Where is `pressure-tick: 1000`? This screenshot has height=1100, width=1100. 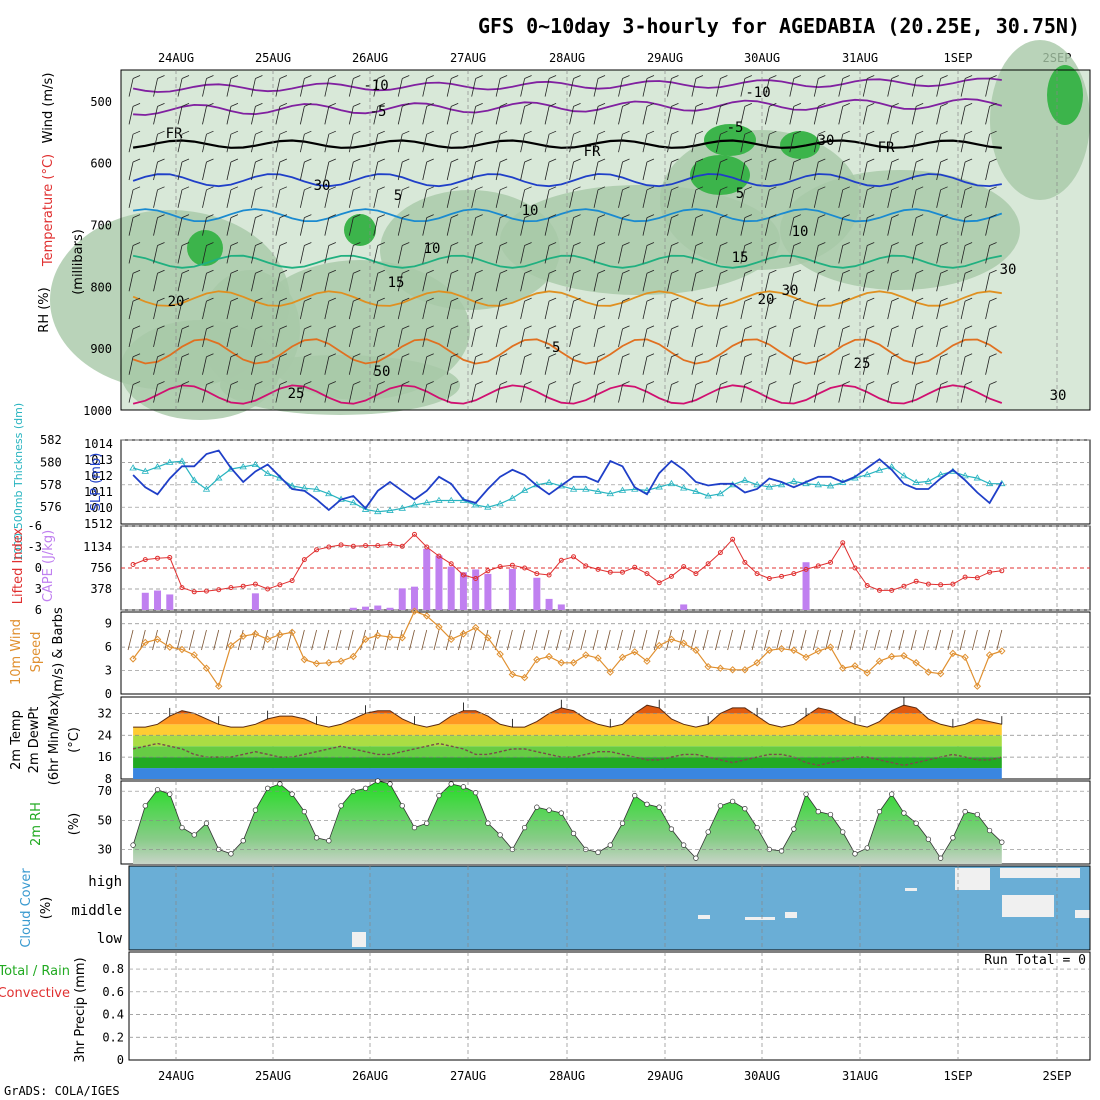
pressure-tick: 1000 is located at coordinates (97, 411).